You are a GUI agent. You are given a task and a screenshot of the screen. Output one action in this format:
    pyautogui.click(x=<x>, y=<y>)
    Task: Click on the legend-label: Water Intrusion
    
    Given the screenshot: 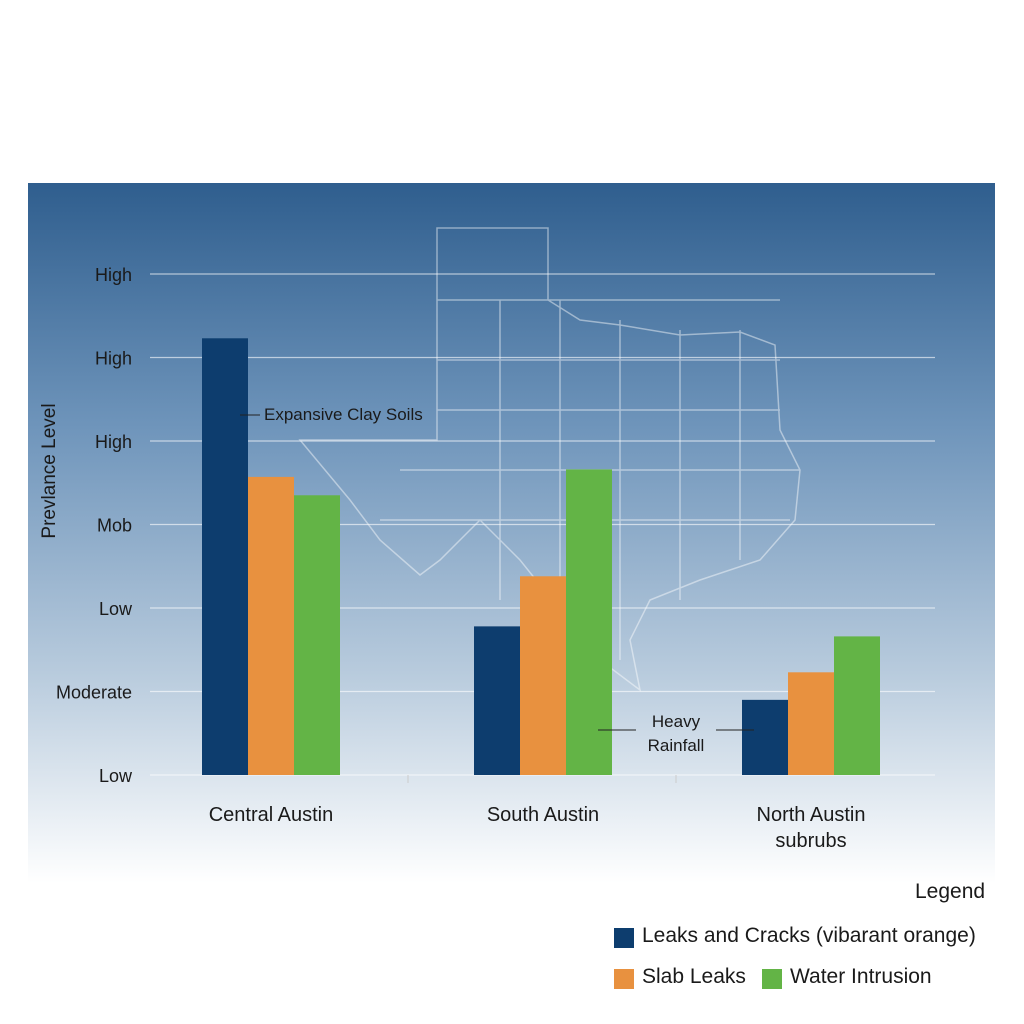 What is the action you would take?
    pyautogui.click(x=861, y=976)
    